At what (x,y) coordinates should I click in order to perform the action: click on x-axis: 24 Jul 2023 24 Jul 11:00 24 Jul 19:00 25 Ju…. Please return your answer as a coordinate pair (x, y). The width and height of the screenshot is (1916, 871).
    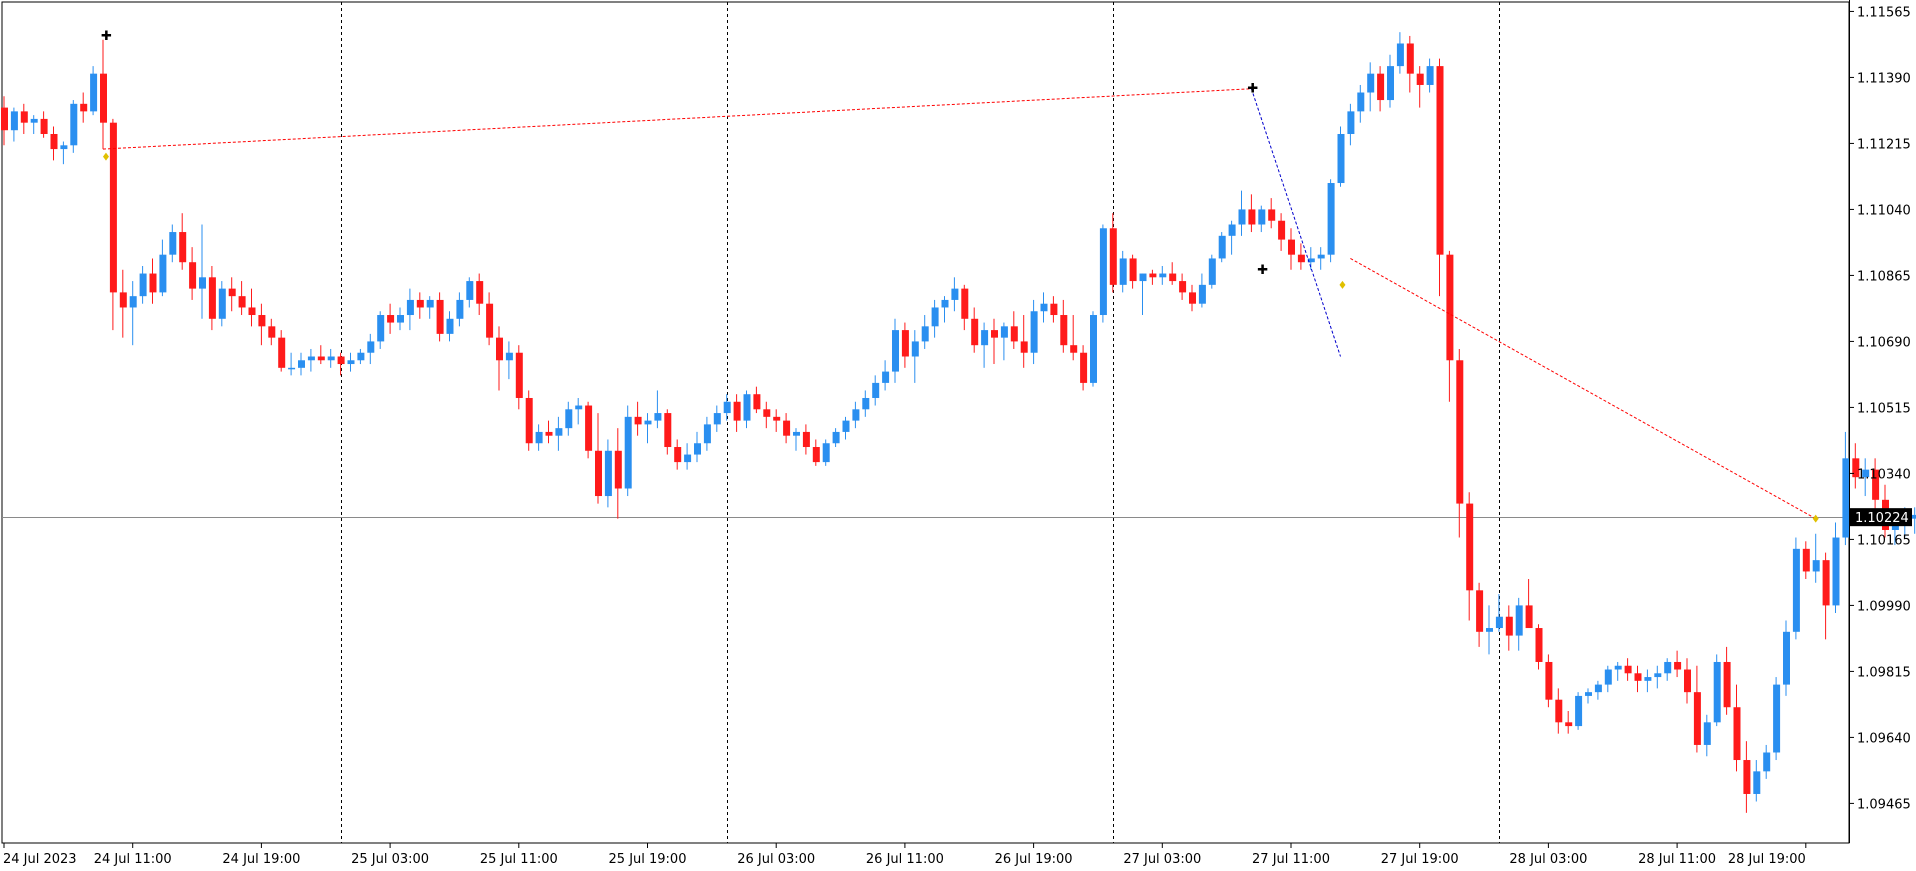
    Looking at the image, I should click on (905, 855).